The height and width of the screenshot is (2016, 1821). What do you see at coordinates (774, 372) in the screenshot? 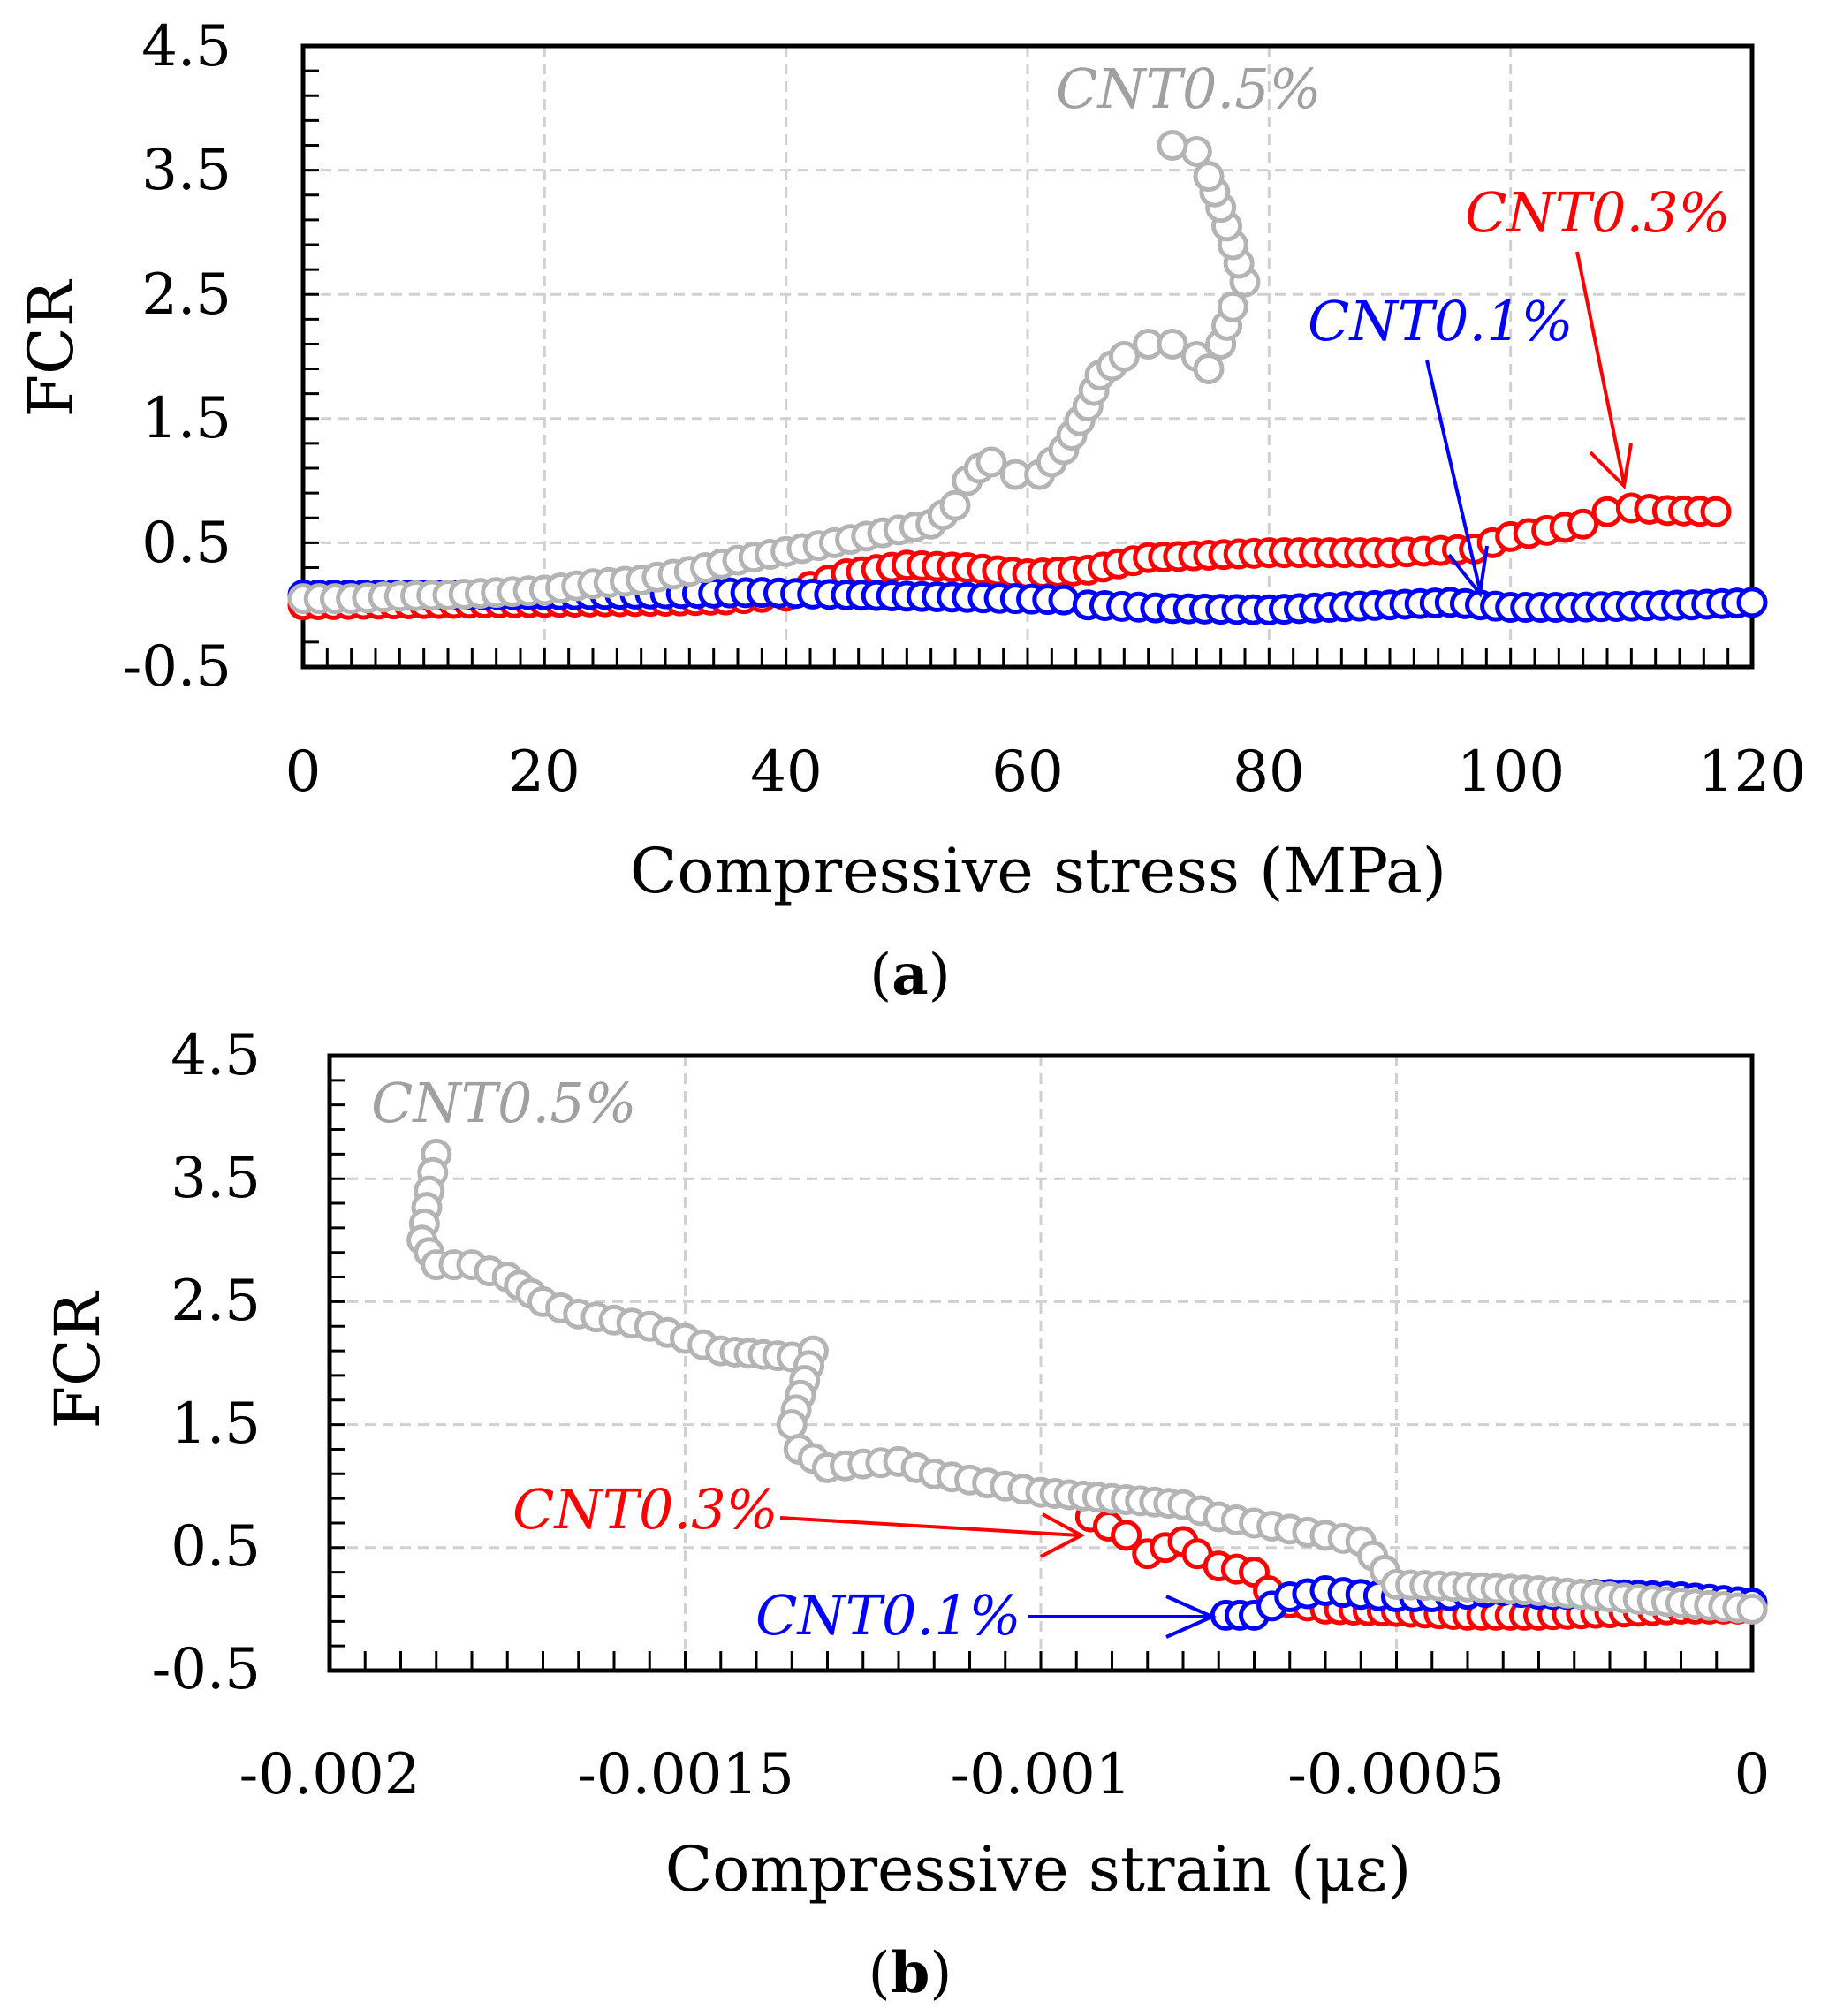
I see `series-cnt05` at bounding box center [774, 372].